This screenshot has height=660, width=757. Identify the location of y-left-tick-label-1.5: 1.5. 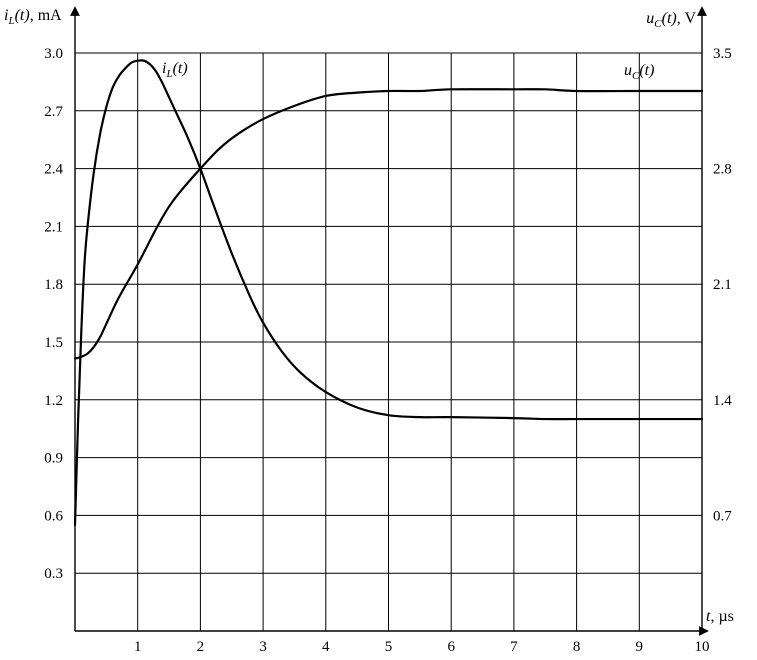
(53, 343).